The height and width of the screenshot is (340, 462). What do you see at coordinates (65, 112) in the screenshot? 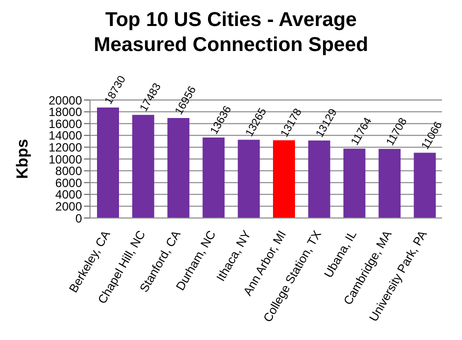
I see `y-tick-label: 18000` at bounding box center [65, 112].